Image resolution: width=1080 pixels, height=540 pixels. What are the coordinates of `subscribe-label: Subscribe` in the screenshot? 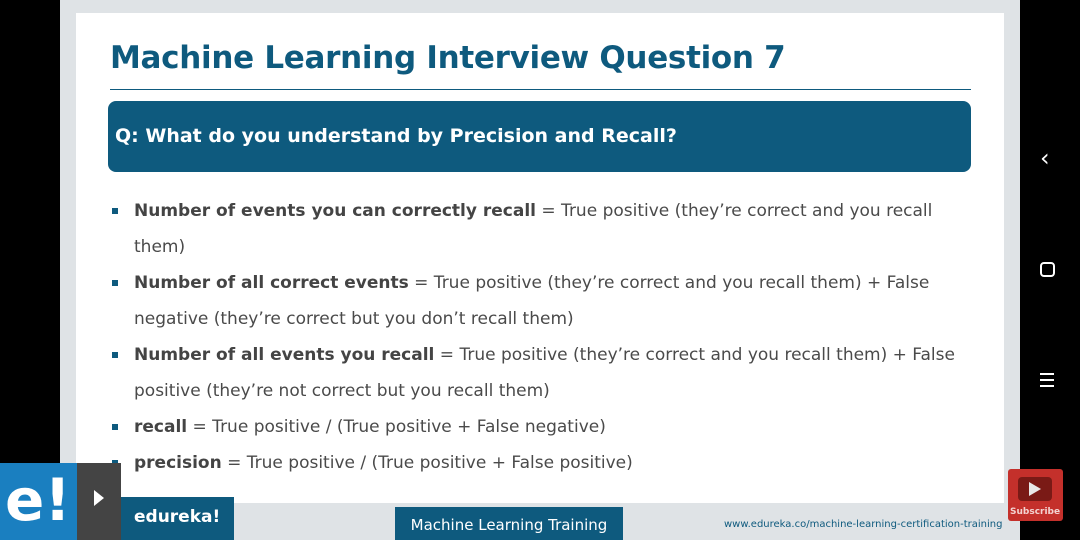 It's located at (1035, 512).